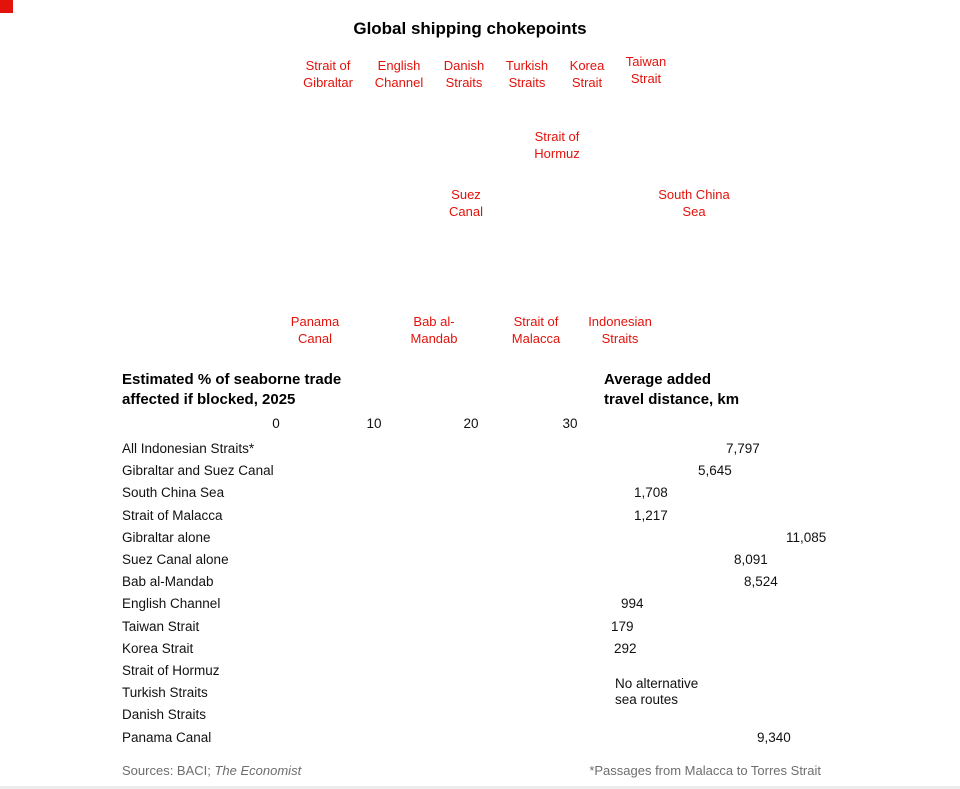  What do you see at coordinates (175, 559) in the screenshot?
I see `row-label-suez-canal-alone: Suez Canal alone` at bounding box center [175, 559].